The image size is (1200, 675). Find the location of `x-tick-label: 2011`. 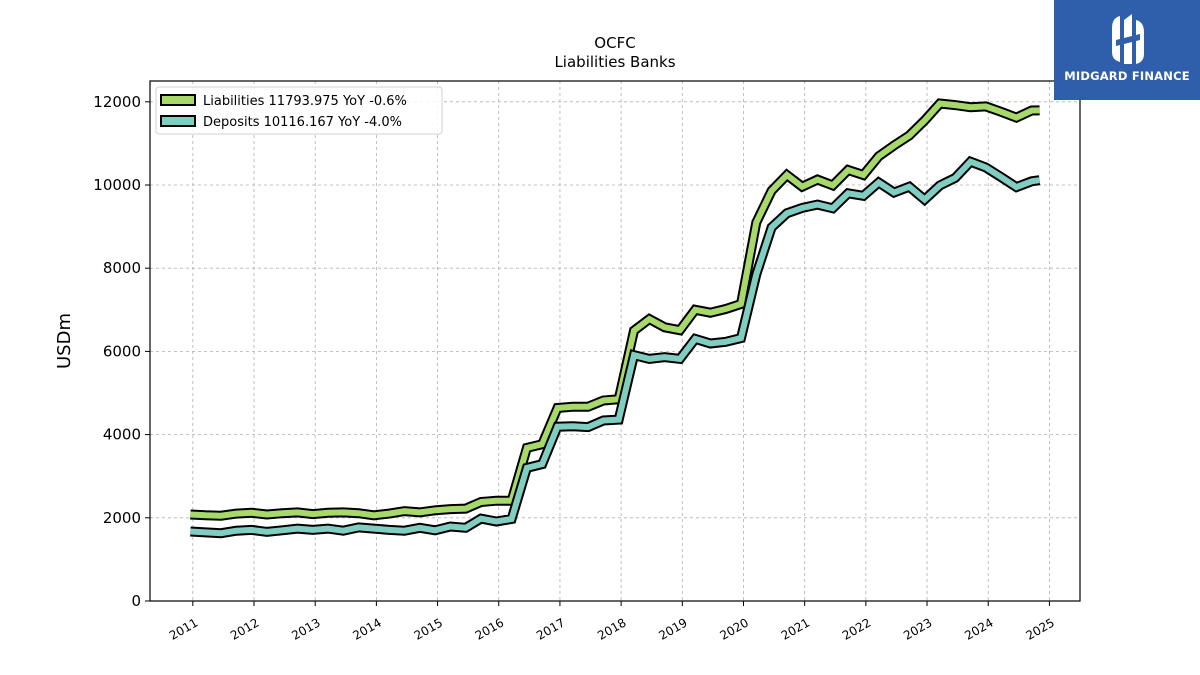

x-tick-label: 2011 is located at coordinates (183, 628).